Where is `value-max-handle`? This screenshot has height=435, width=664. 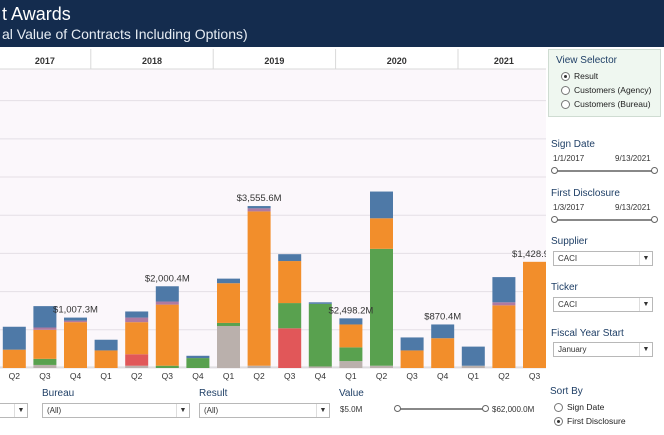 value-max-handle is located at coordinates (485, 408).